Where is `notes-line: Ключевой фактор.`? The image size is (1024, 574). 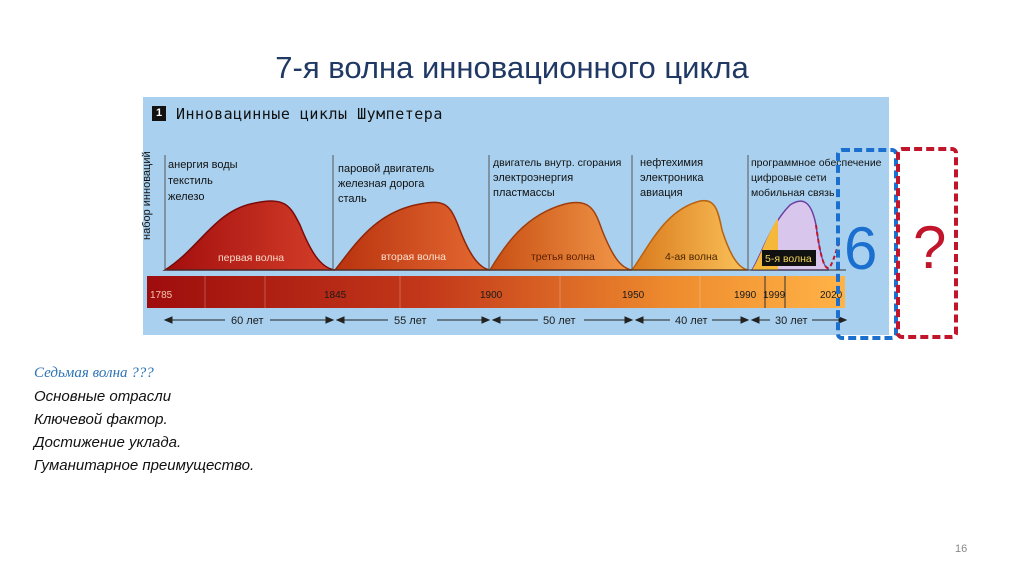 notes-line: Ключевой фактор. is located at coordinates (101, 419).